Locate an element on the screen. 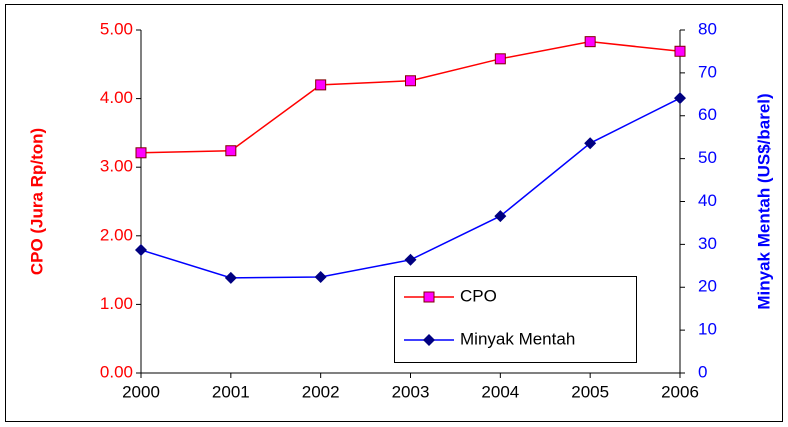 This screenshot has width=788, height=427. x-tick-label: 2001 is located at coordinates (231, 391).